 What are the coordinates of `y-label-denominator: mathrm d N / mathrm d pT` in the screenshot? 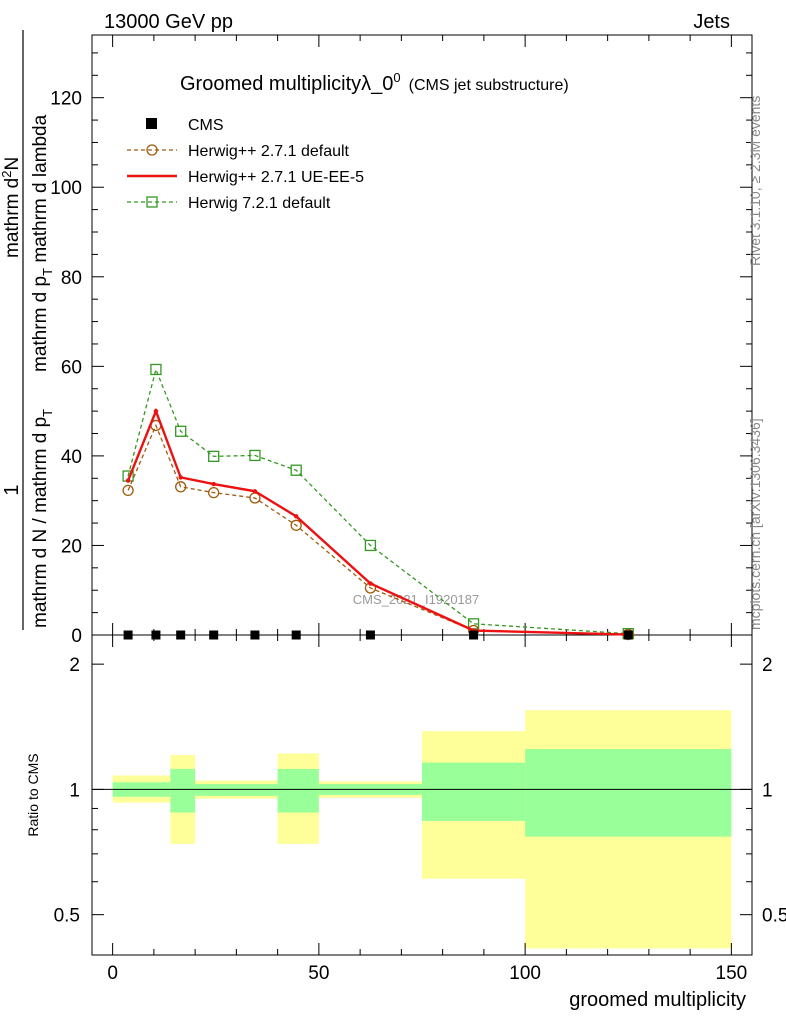 It's located at (42, 518).